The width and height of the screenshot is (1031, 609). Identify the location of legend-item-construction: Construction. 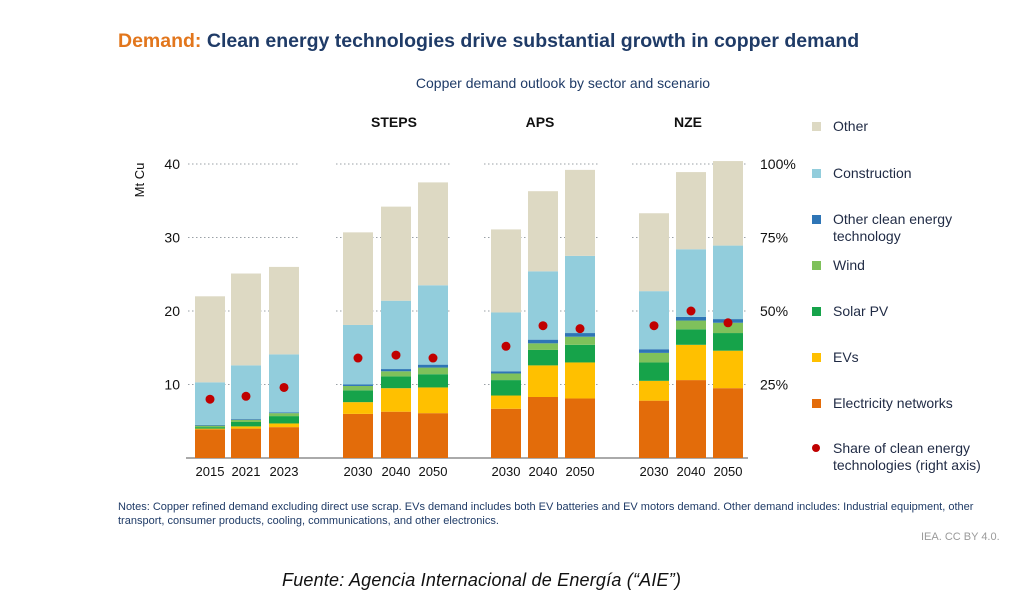
(862, 173).